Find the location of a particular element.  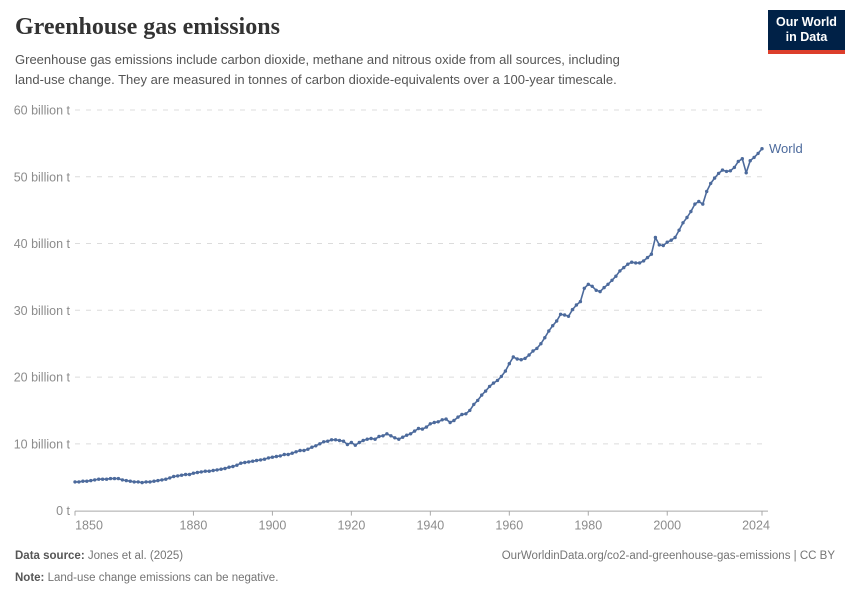

x-tick-label: 1880 is located at coordinates (194, 526).